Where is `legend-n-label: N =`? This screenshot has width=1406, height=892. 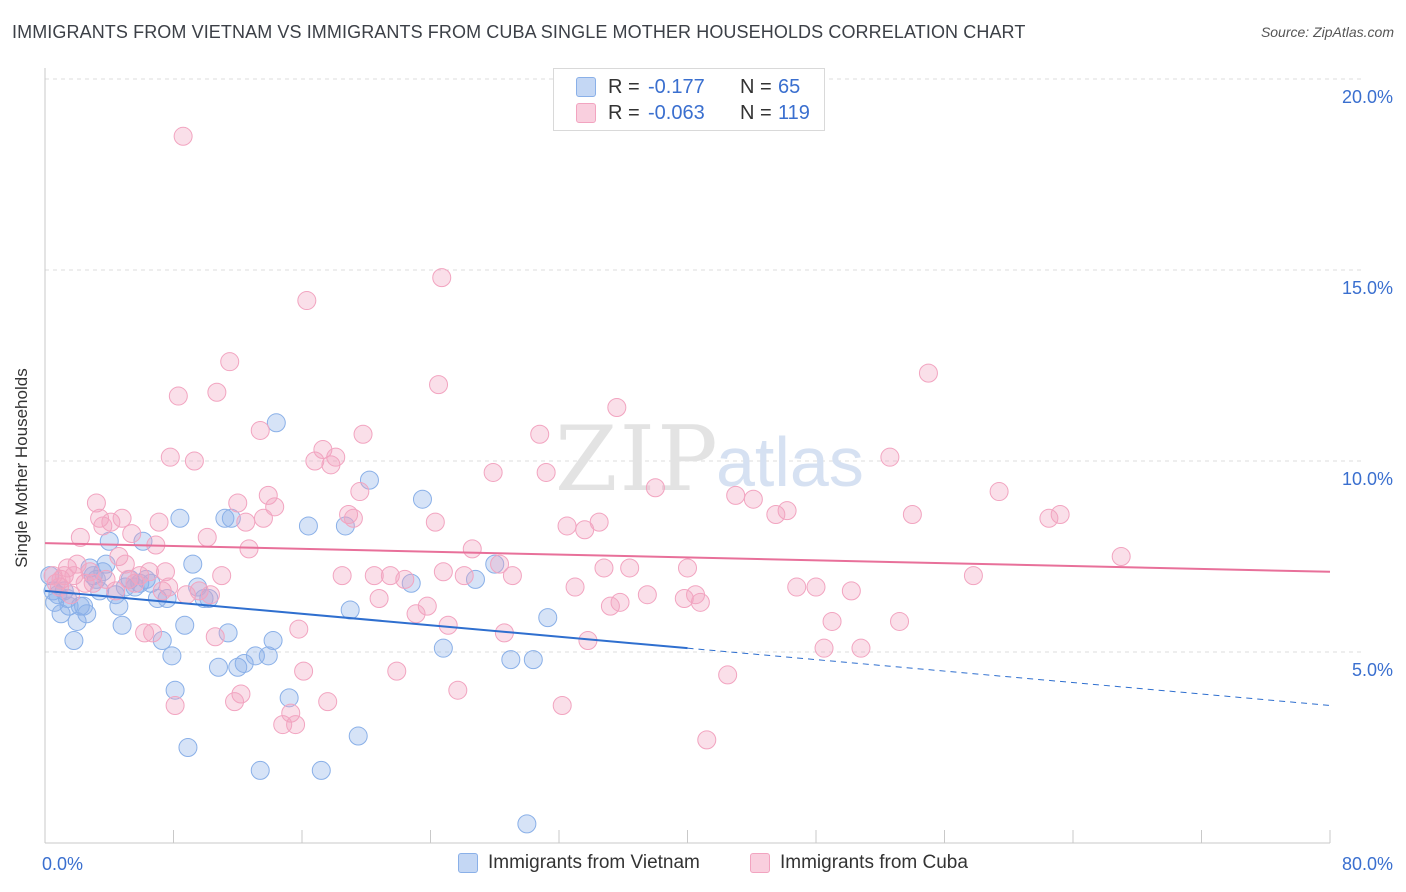
legend-n-label: N = is located at coordinates (756, 86).